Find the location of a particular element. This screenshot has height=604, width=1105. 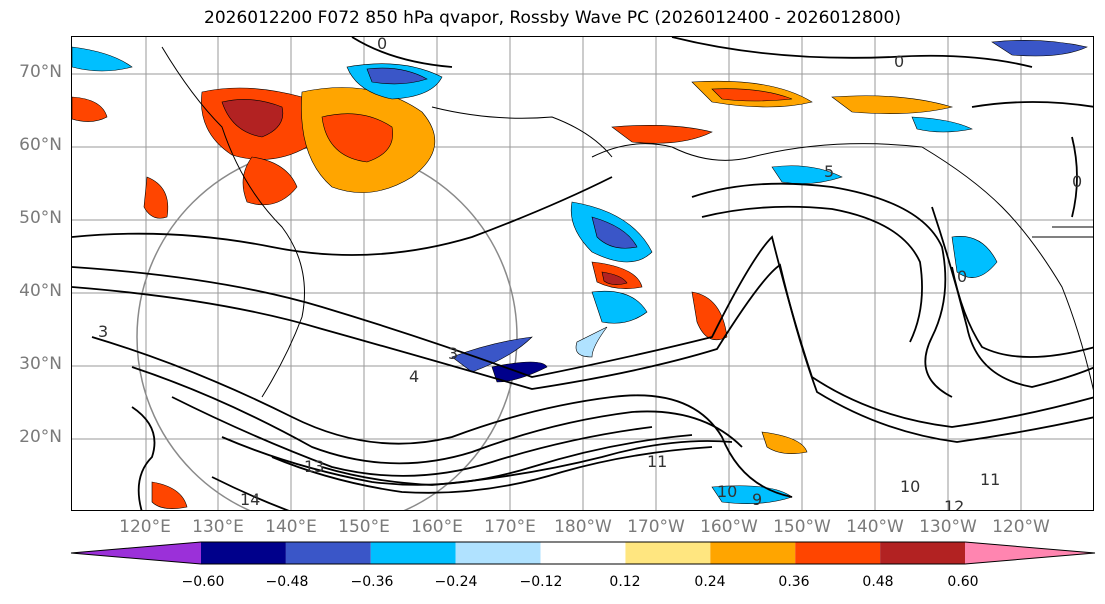

colorbar-tick: −0.12 is located at coordinates (541, 582).